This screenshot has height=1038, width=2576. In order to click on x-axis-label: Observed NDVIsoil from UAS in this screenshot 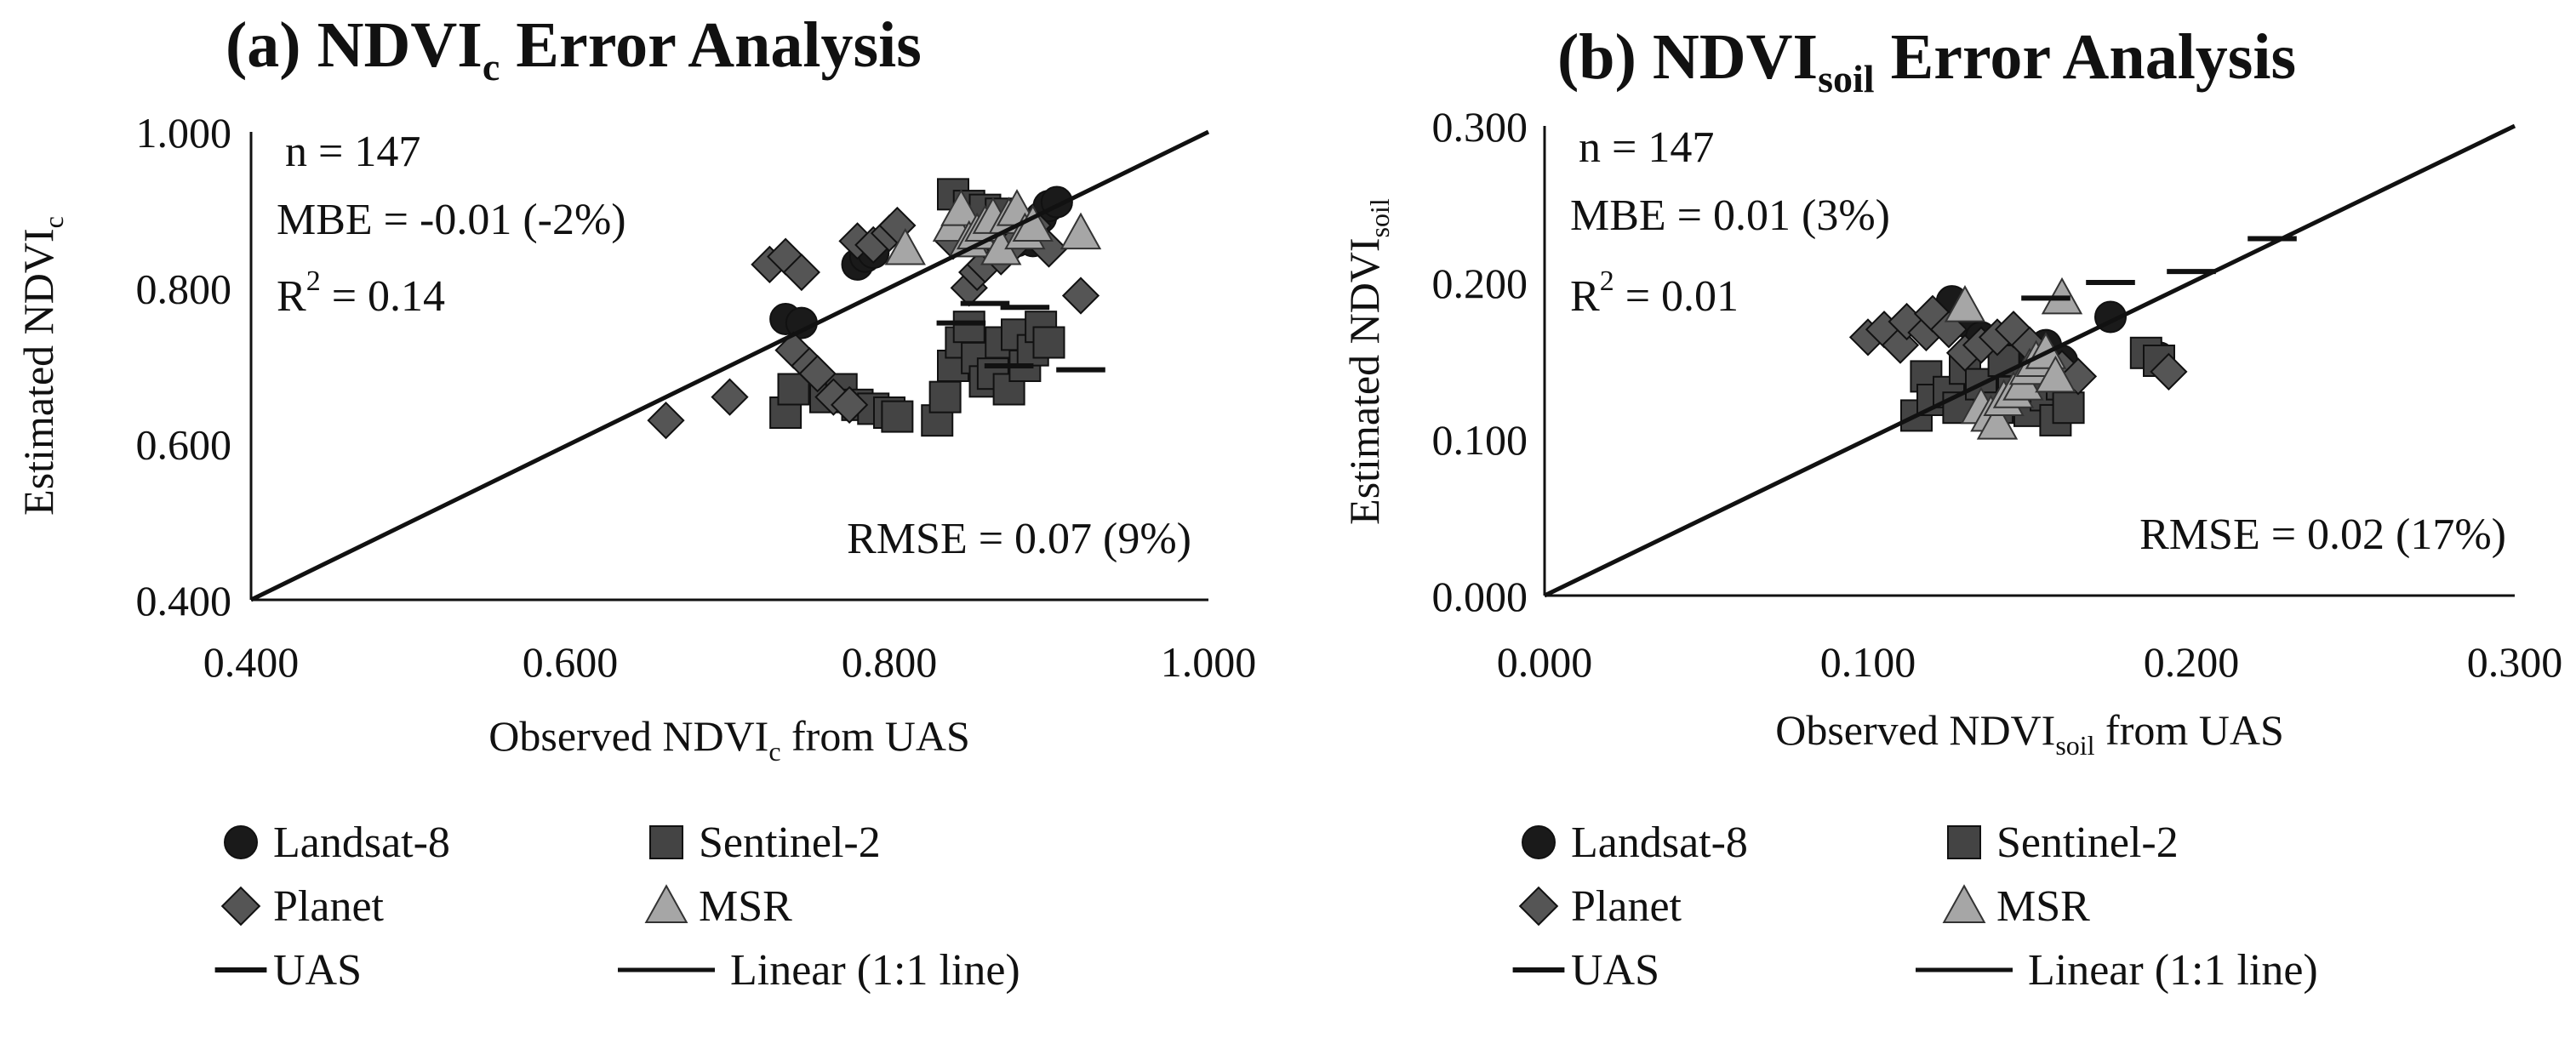, I will do `click(2029, 733)`.